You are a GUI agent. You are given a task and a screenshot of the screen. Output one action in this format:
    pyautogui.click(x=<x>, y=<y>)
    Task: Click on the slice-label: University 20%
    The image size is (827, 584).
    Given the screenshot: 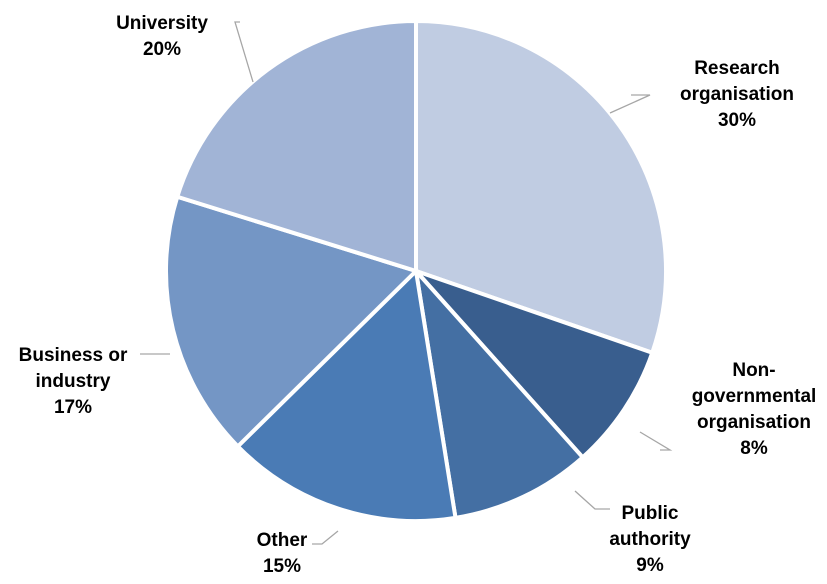 What is the action you would take?
    pyautogui.click(x=162, y=37)
    